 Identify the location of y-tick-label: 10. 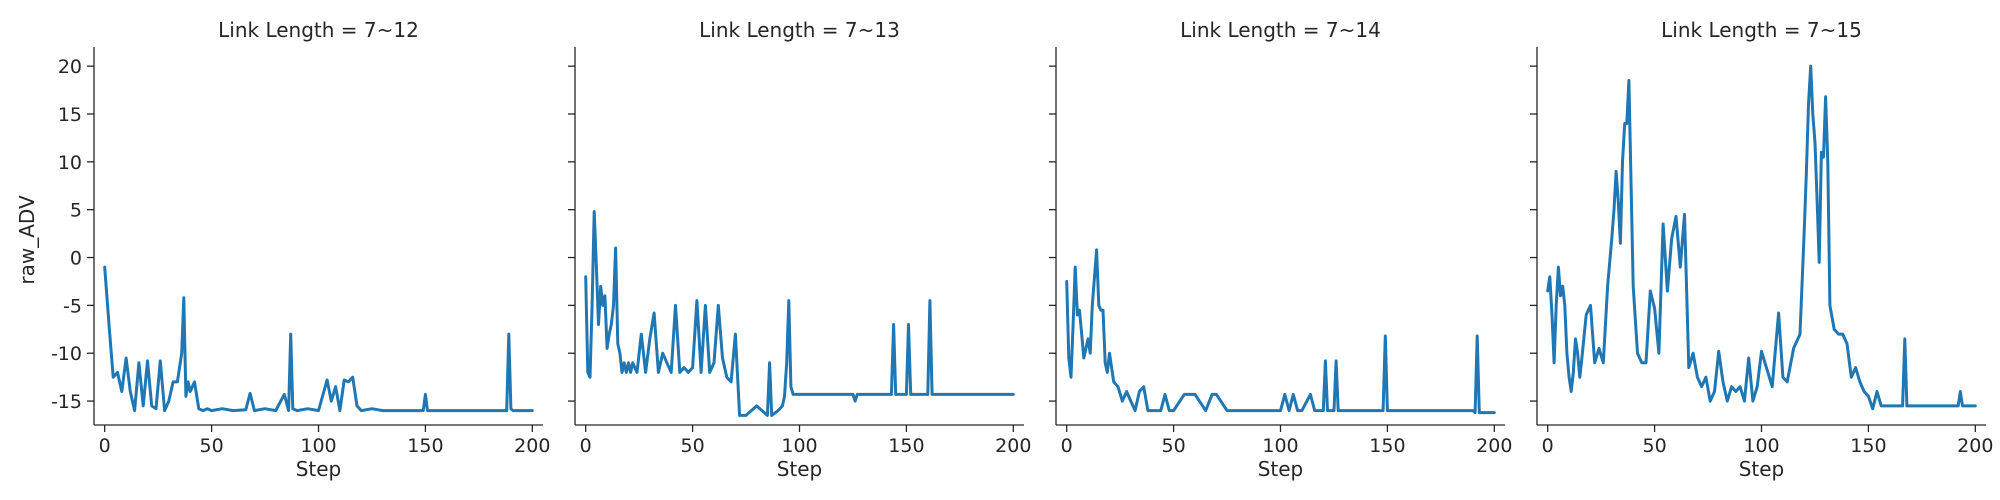
(70, 163).